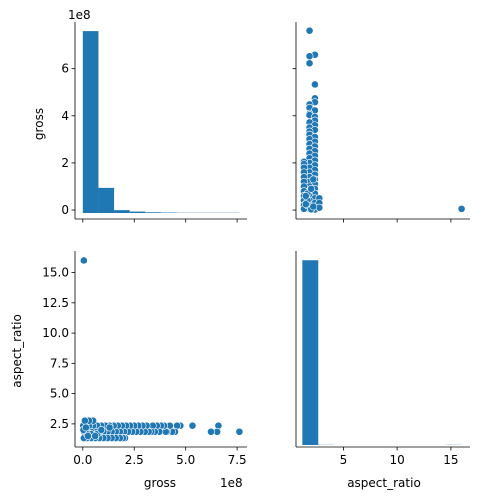 This screenshot has width=483, height=499. I want to click on y-tick-label: 0, so click(65, 210).